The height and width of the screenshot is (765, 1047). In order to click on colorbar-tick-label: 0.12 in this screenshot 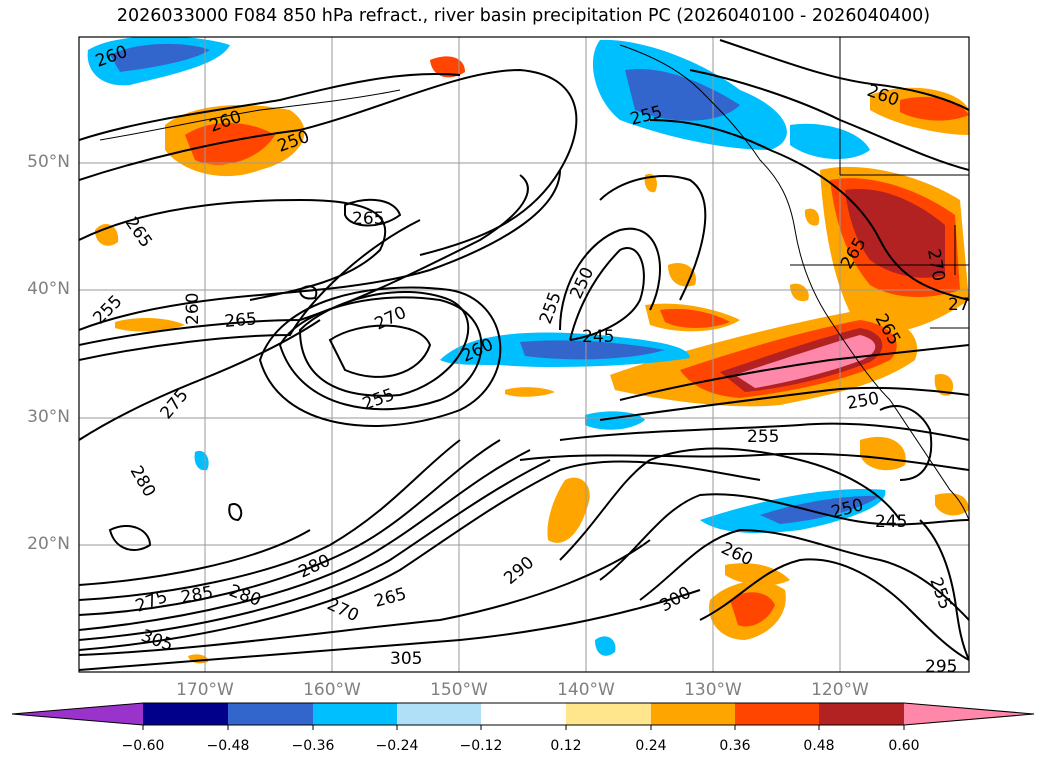, I will do `click(566, 746)`.